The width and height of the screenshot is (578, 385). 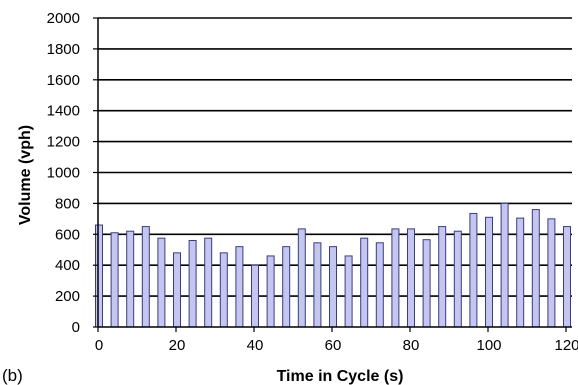 What do you see at coordinates (255, 345) in the screenshot?
I see `x-tick-label: 40` at bounding box center [255, 345].